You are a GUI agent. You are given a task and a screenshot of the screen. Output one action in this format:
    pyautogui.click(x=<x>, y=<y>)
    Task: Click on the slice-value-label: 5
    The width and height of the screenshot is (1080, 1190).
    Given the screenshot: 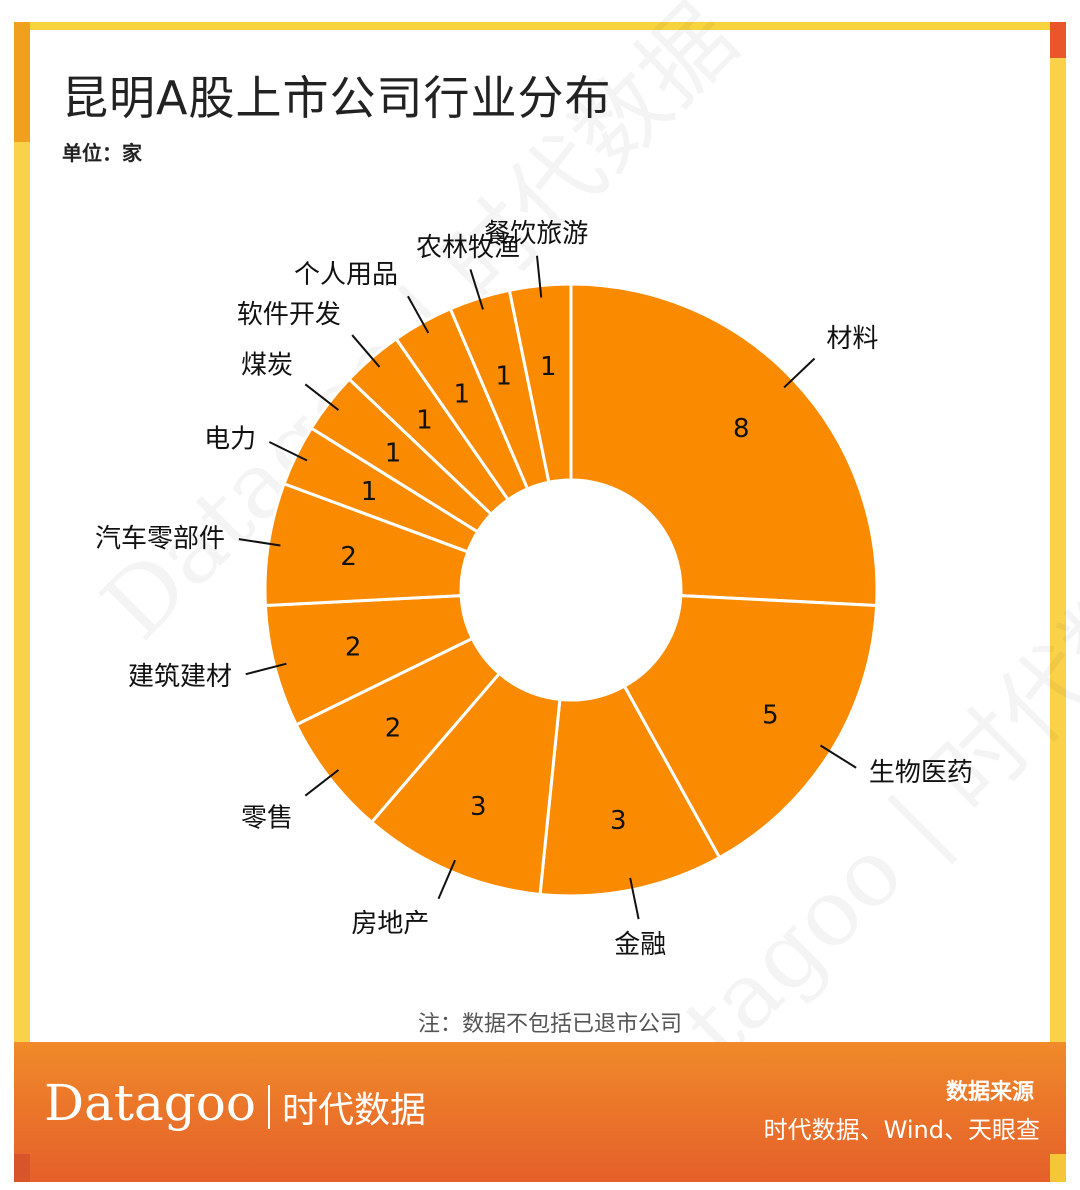 What is the action you would take?
    pyautogui.click(x=770, y=715)
    